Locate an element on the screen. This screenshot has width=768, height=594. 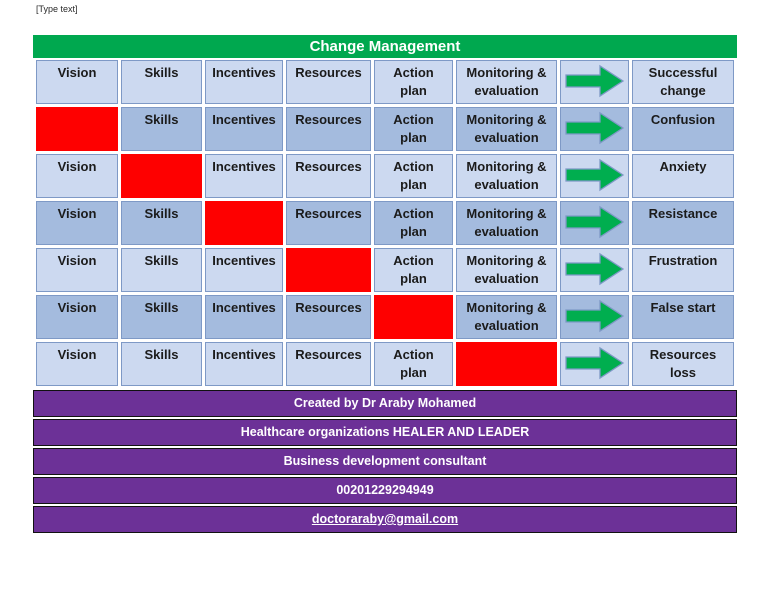
footer-phone: 00201229294949 is located at coordinates (385, 490).